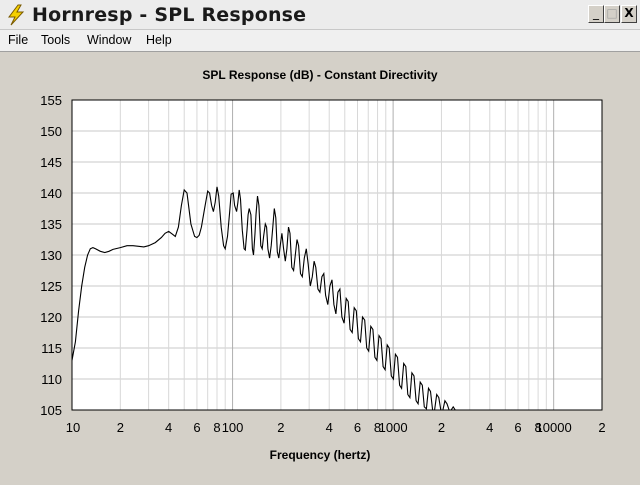 The image size is (640, 485). What do you see at coordinates (51, 162) in the screenshot?
I see `y-tick-label: 145` at bounding box center [51, 162].